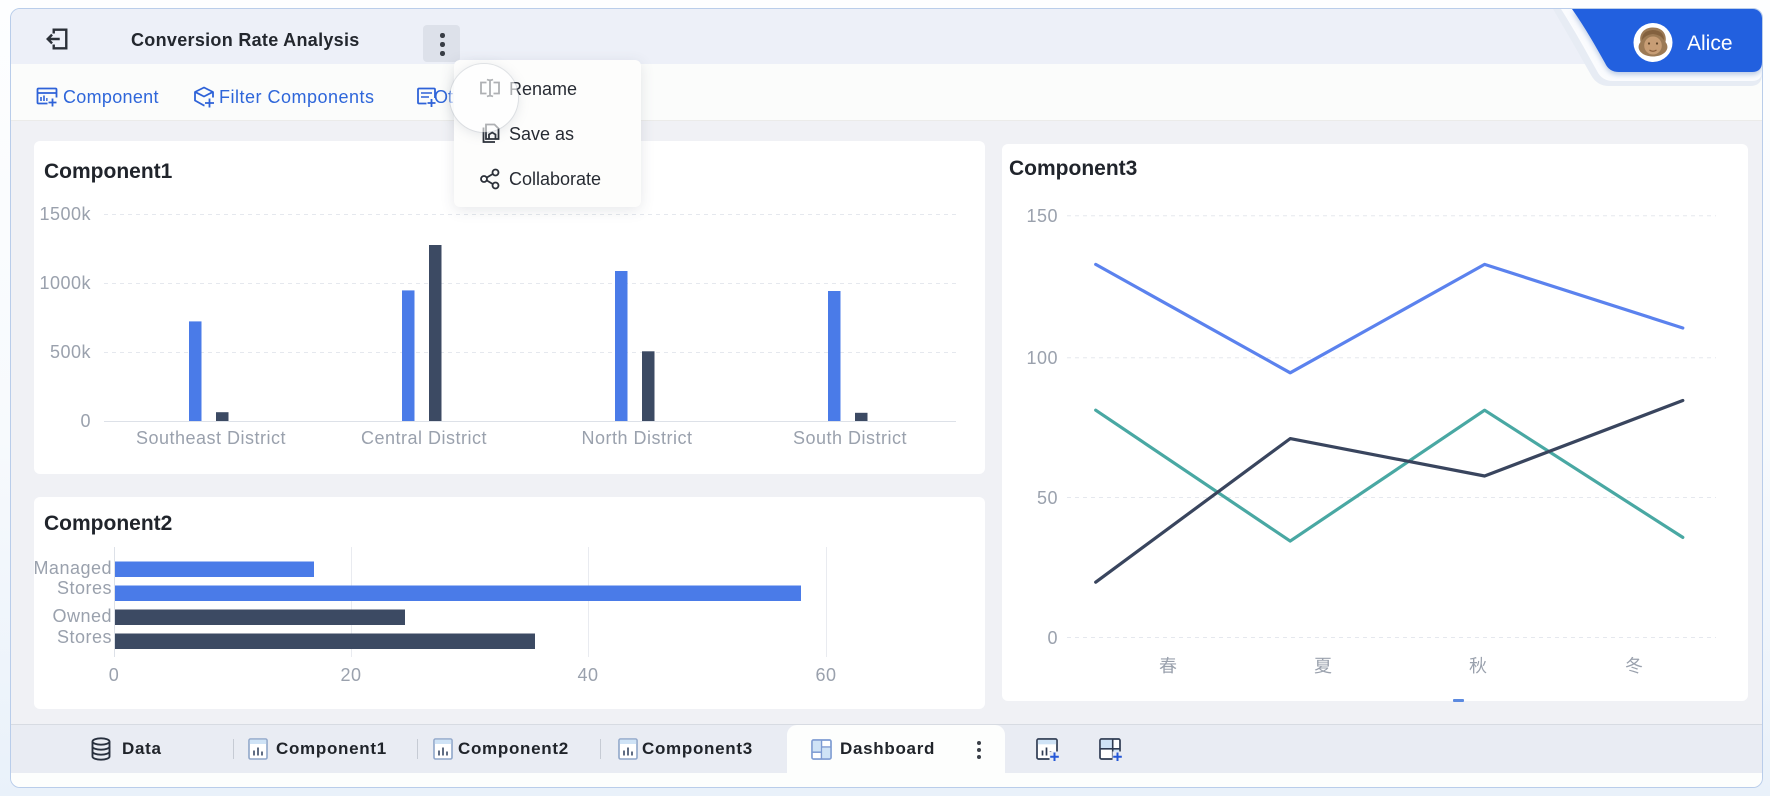 This screenshot has width=1770, height=796. What do you see at coordinates (65, 214) in the screenshot?
I see `svg-text: 1500k` at bounding box center [65, 214].